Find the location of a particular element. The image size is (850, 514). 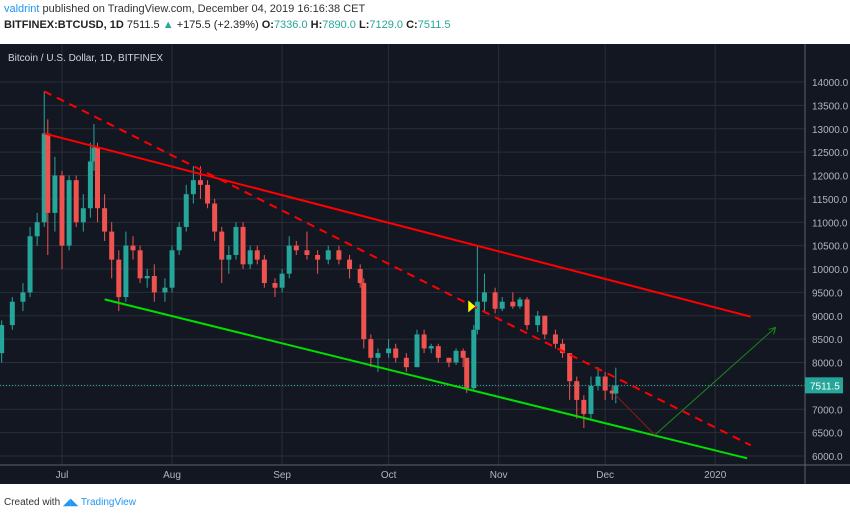

y-tick-label: 14000.0 is located at coordinates (830, 83).